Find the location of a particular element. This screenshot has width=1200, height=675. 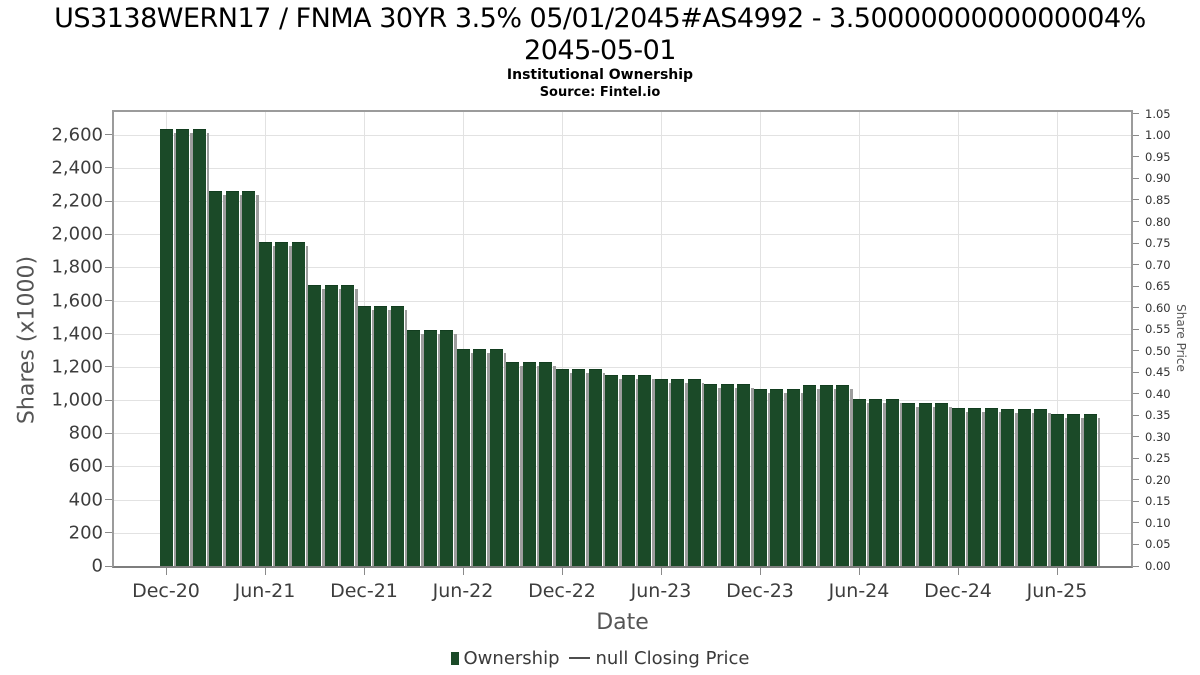

y-axis-tick-label-right: 0.75 is located at coordinates (1158, 243).